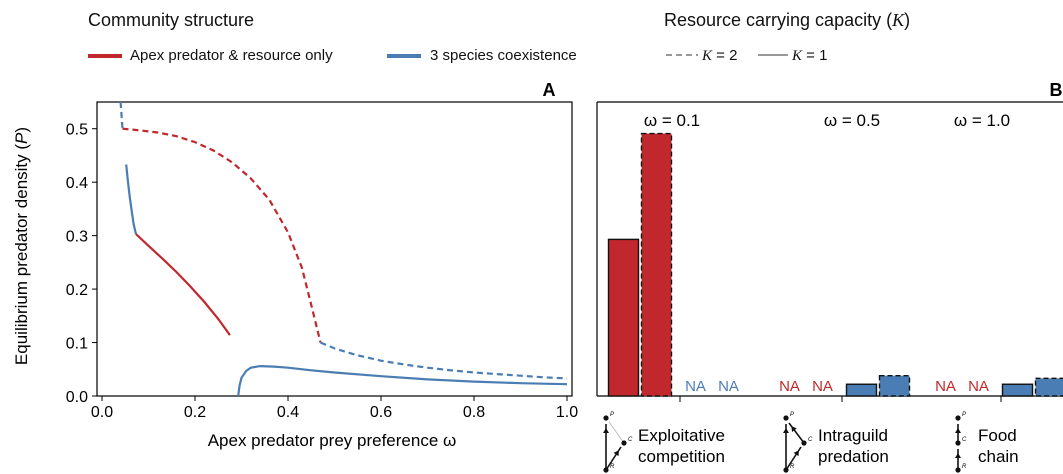  What do you see at coordinates (853, 456) in the screenshot?
I see `category-title: predation` at bounding box center [853, 456].